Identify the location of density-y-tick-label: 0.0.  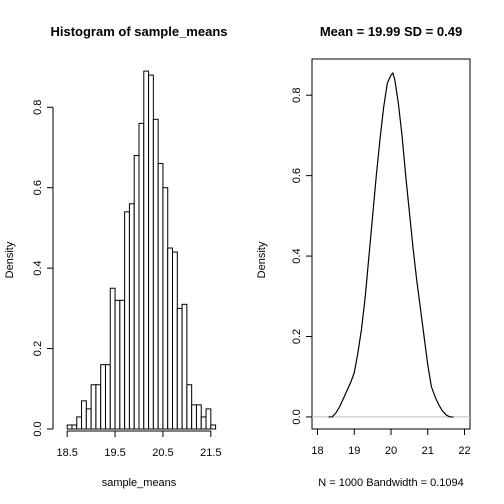
(297, 416).